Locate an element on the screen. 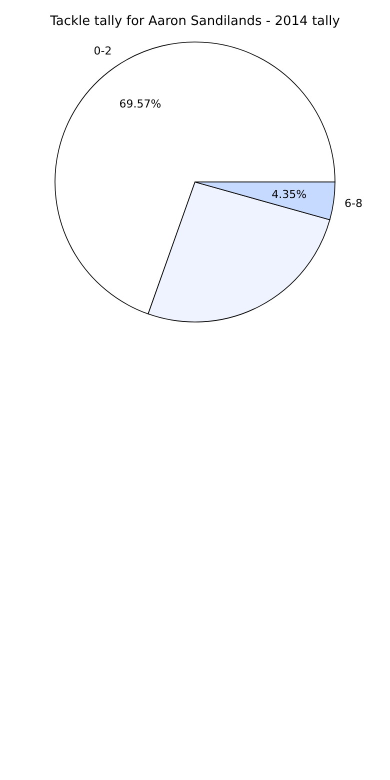 The image size is (390, 780). data-label: 4.35% is located at coordinates (289, 194).